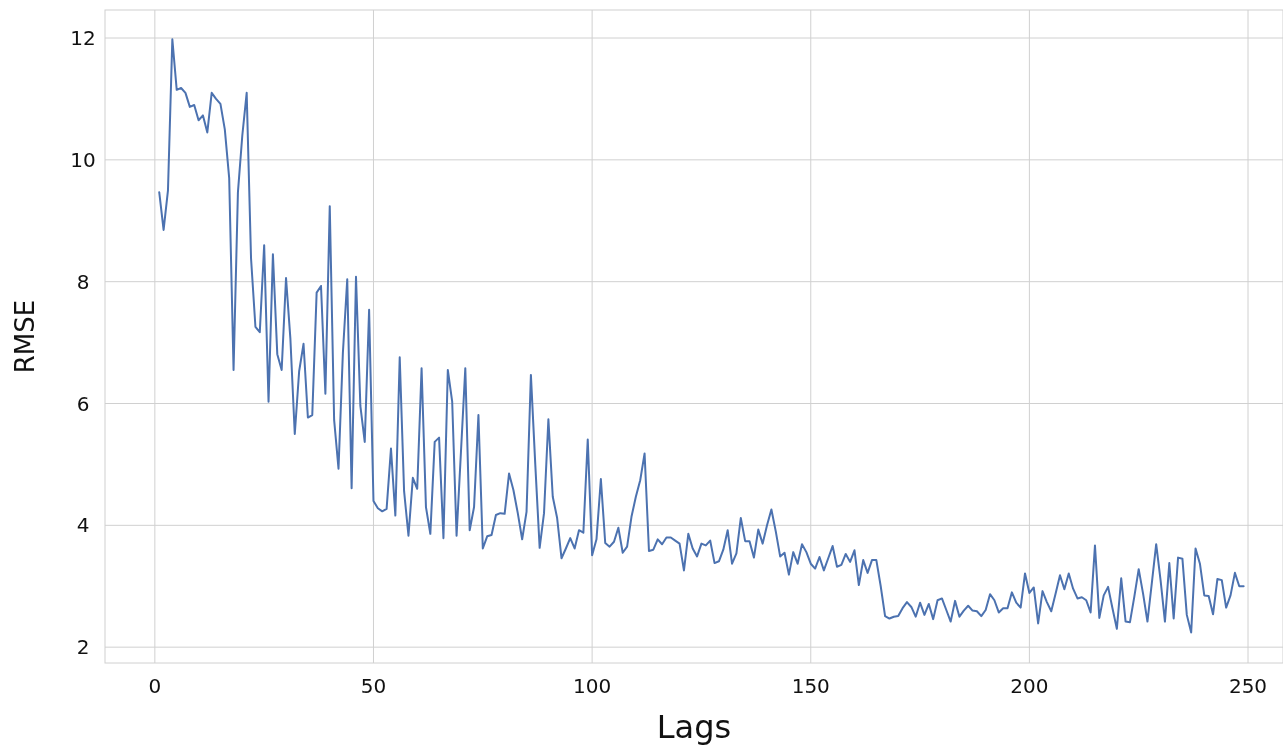  What do you see at coordinates (810, 686) in the screenshot?
I see `x-tick-label: 150` at bounding box center [810, 686].